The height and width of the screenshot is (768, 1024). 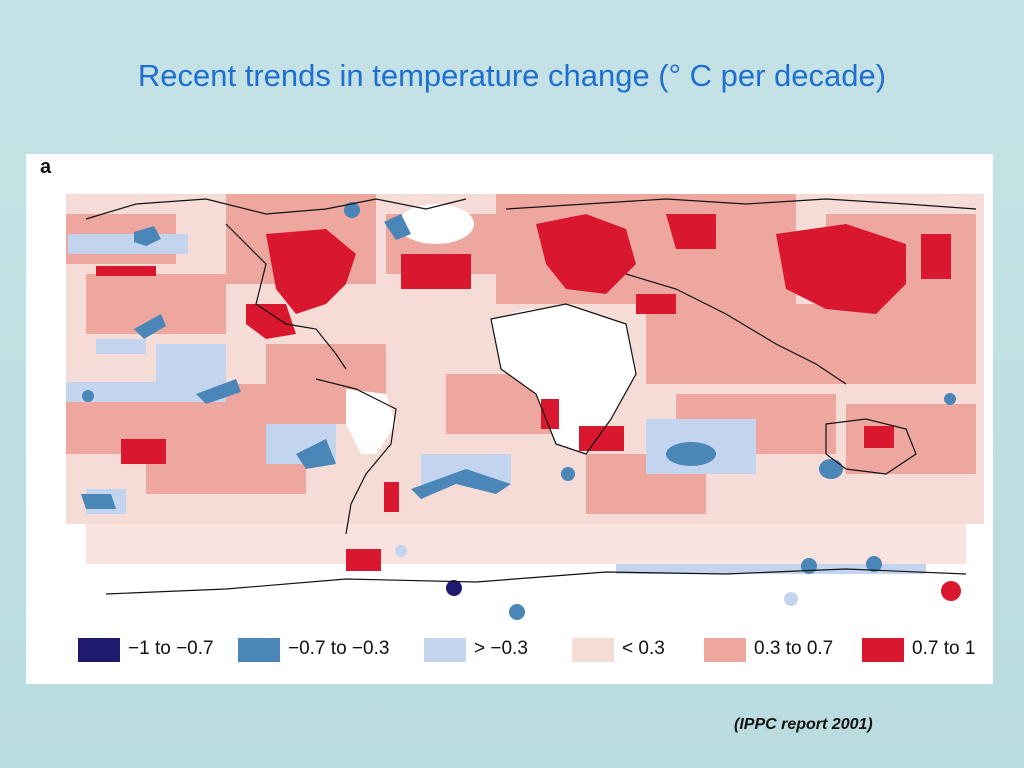 I want to click on legend-label: > −0.3, so click(x=501, y=648).